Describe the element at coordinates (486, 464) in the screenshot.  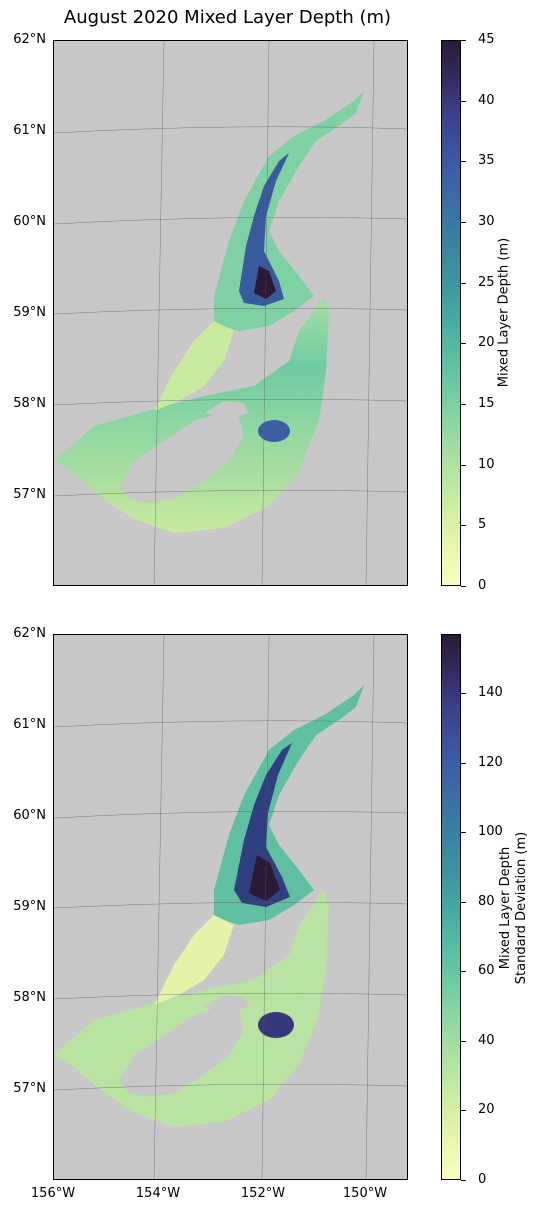
I see `colorbar-tick-label: 10` at that location.